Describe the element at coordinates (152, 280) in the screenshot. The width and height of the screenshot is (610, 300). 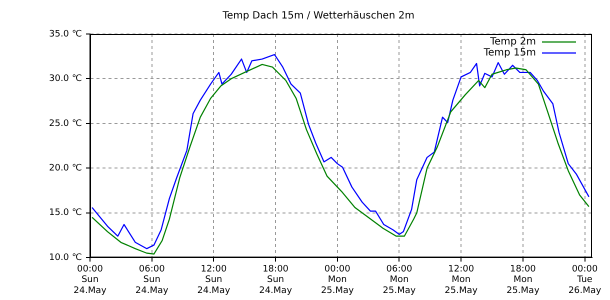
I see `x-tick-label: 06:00 Sun 24.May` at that location.